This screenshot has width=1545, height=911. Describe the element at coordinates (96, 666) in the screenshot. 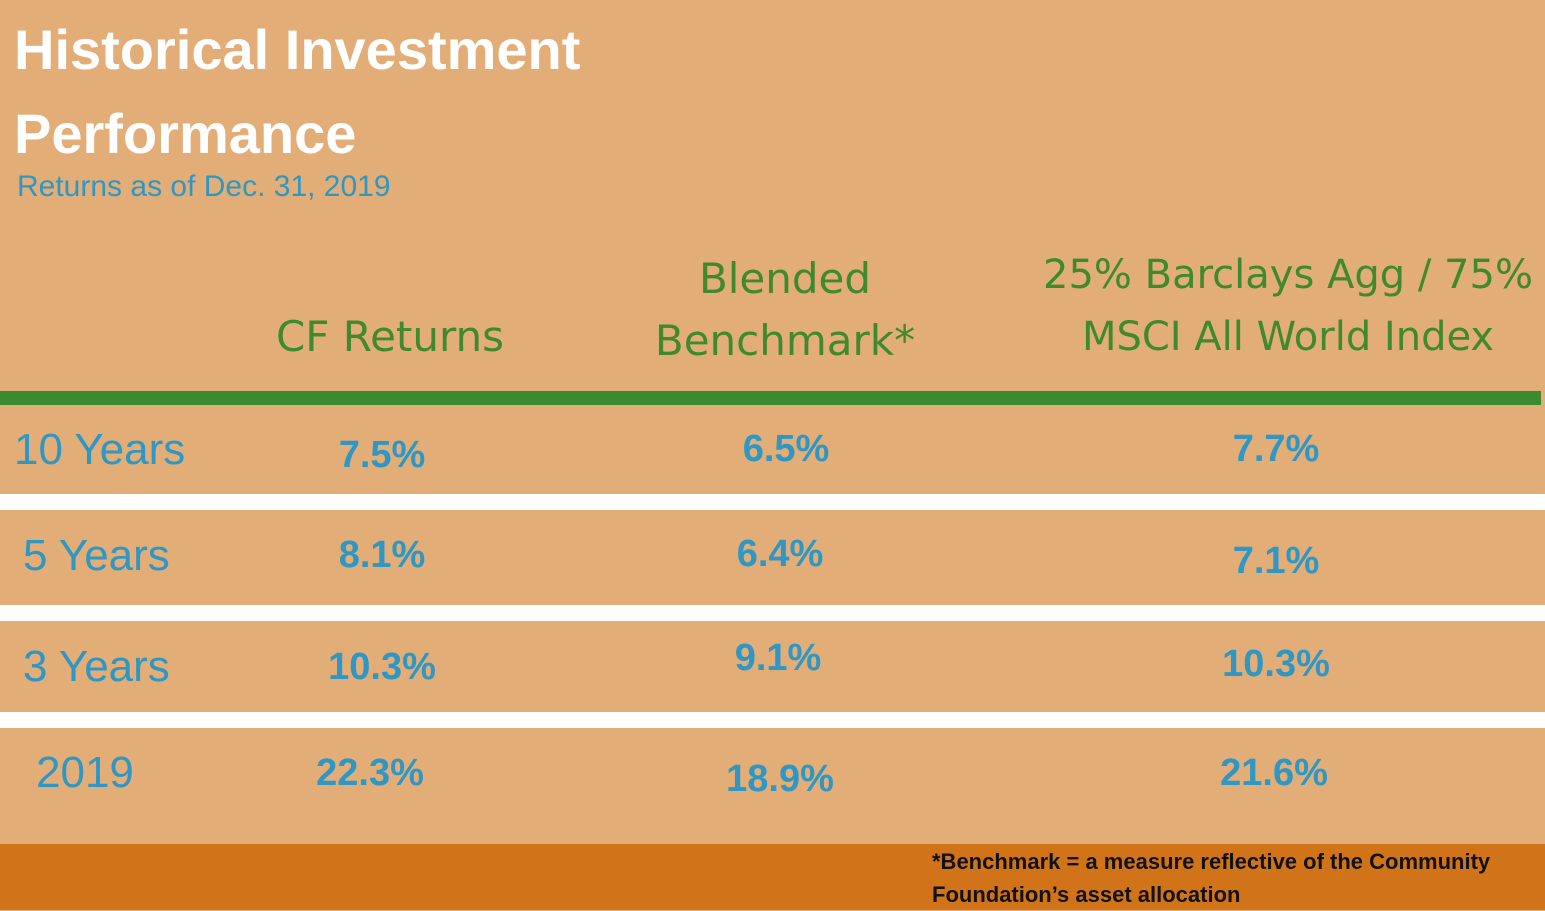

I see `row-label: 3 Years` at that location.